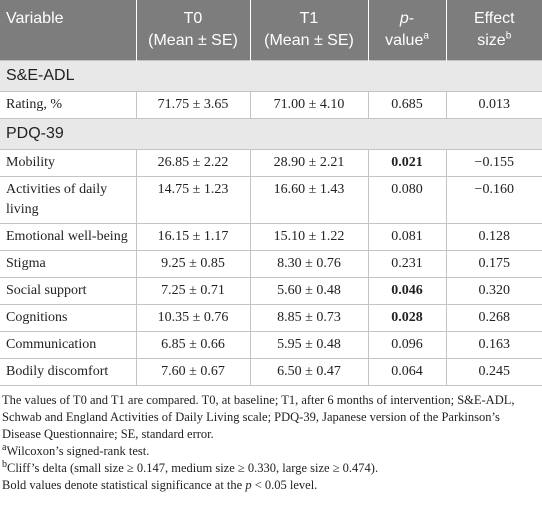 Image resolution: width=542 pixels, height=521 pixels. Describe the element at coordinates (407, 372) in the screenshot. I see `cell: 0.064` at that location.